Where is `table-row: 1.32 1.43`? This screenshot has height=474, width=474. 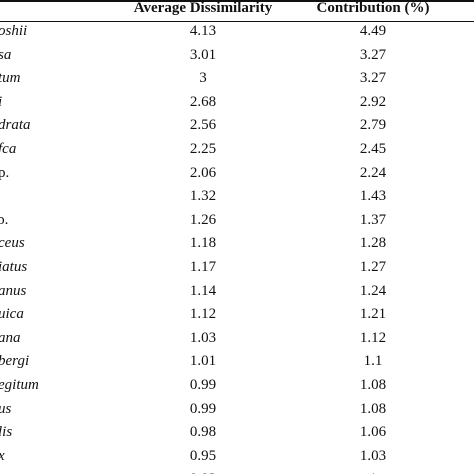
table-row: 1.32 1.43 is located at coordinates (237, 197).